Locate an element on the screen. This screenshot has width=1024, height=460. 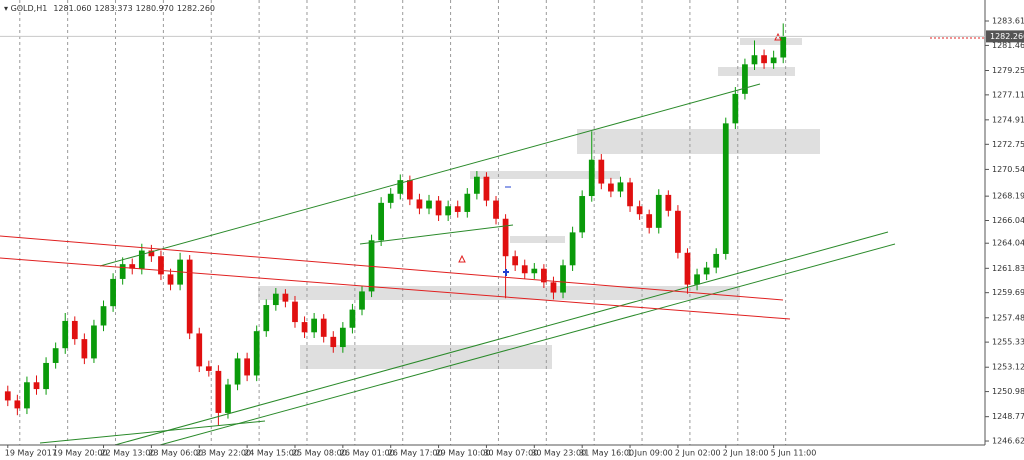
x-tick-label: 22 May 13:00 is located at coordinates (128, 453).